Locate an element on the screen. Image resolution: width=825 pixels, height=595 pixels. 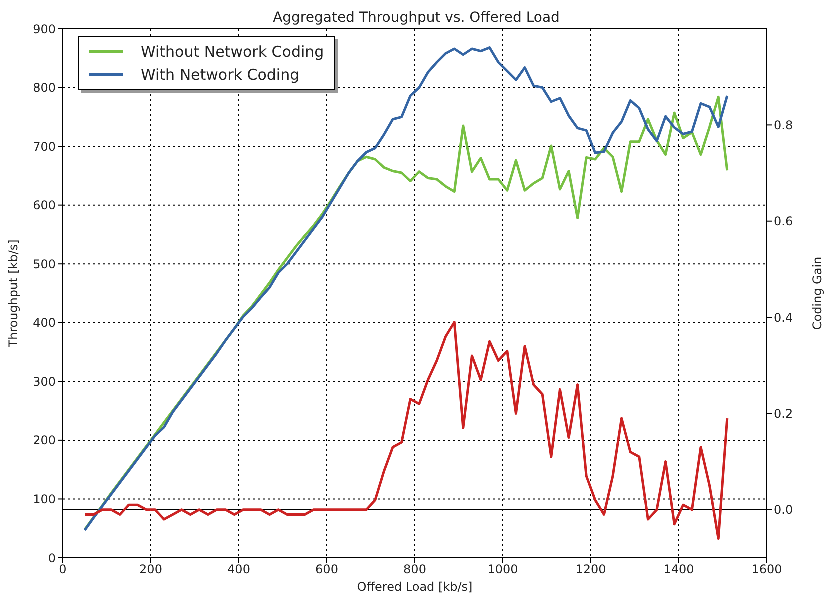
y2-tick-label: 0.2 is located at coordinates (784, 413).